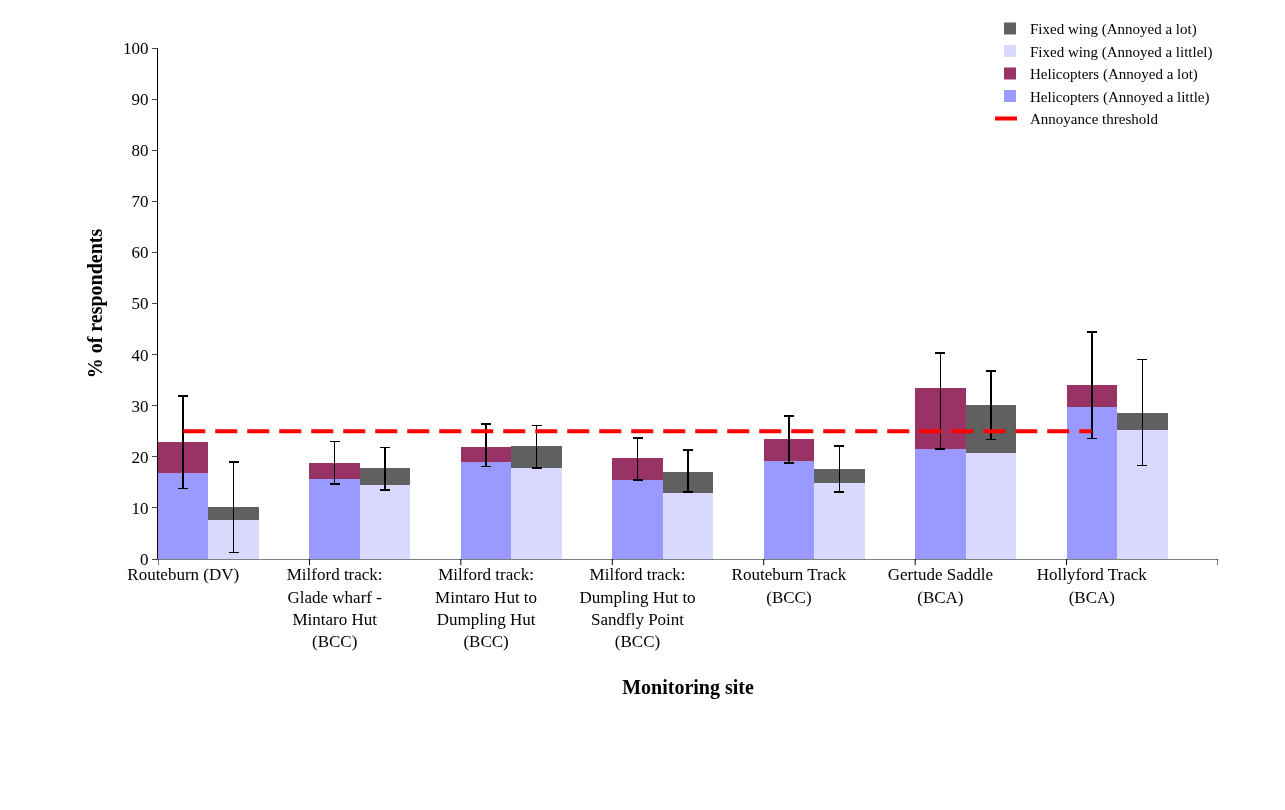  Describe the element at coordinates (1120, 97) in the screenshot. I see `legend-label: Helicopters (Annoyed a little)` at that location.